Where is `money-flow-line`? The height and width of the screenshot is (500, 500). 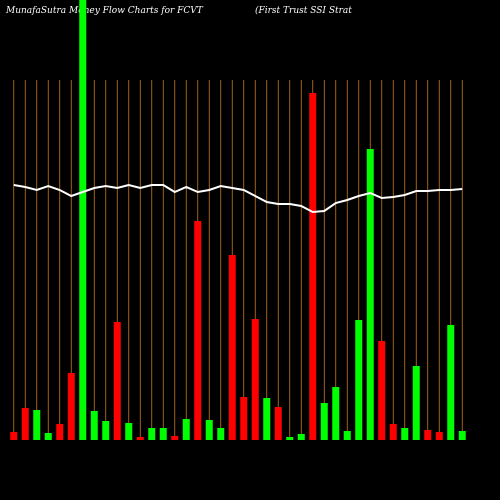
money-flow-line is located at coordinates (238, 198).